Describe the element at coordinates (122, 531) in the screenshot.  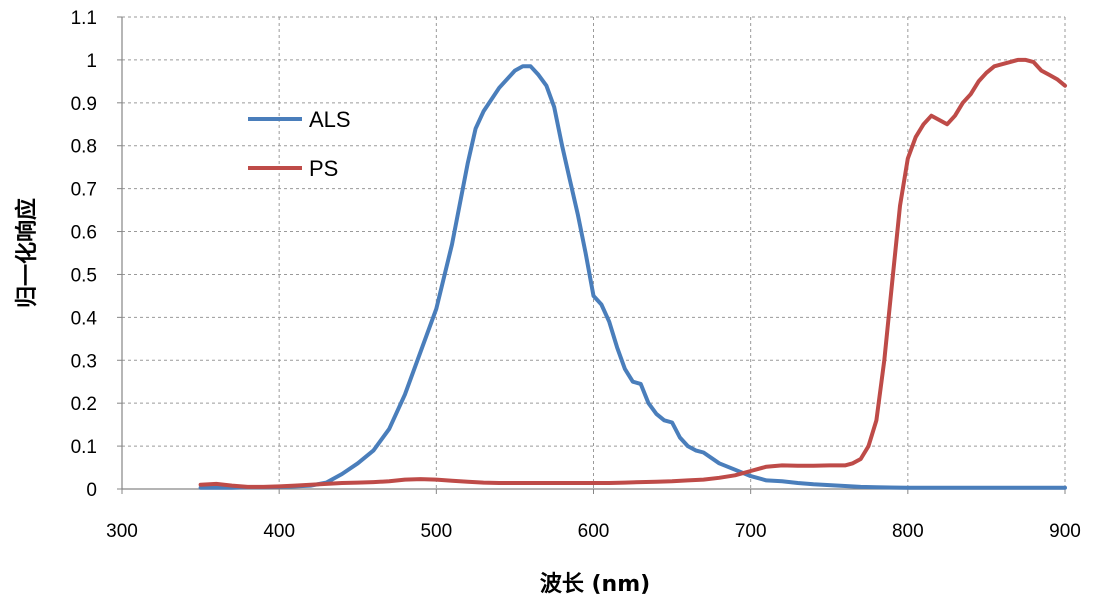
I see `x-tick-label: 300` at that location.